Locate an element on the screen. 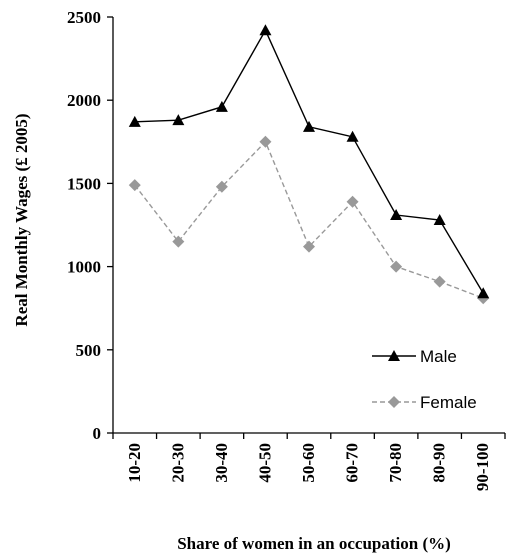  y-tick-label: 0 is located at coordinates (97, 433).